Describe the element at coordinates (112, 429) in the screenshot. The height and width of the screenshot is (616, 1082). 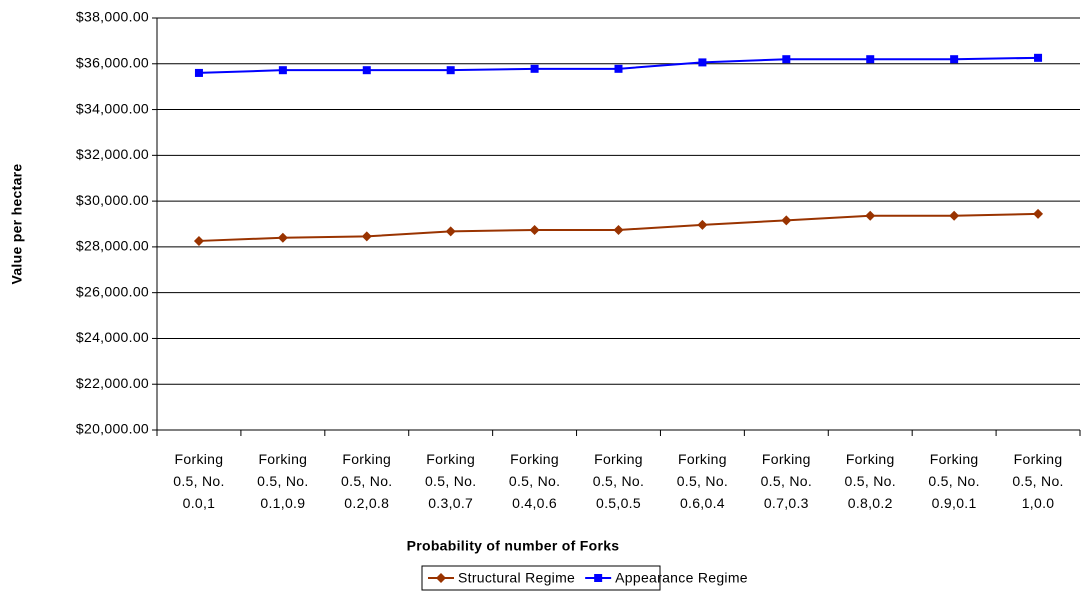
I see `y-tick-label: $20,000.00` at that location.